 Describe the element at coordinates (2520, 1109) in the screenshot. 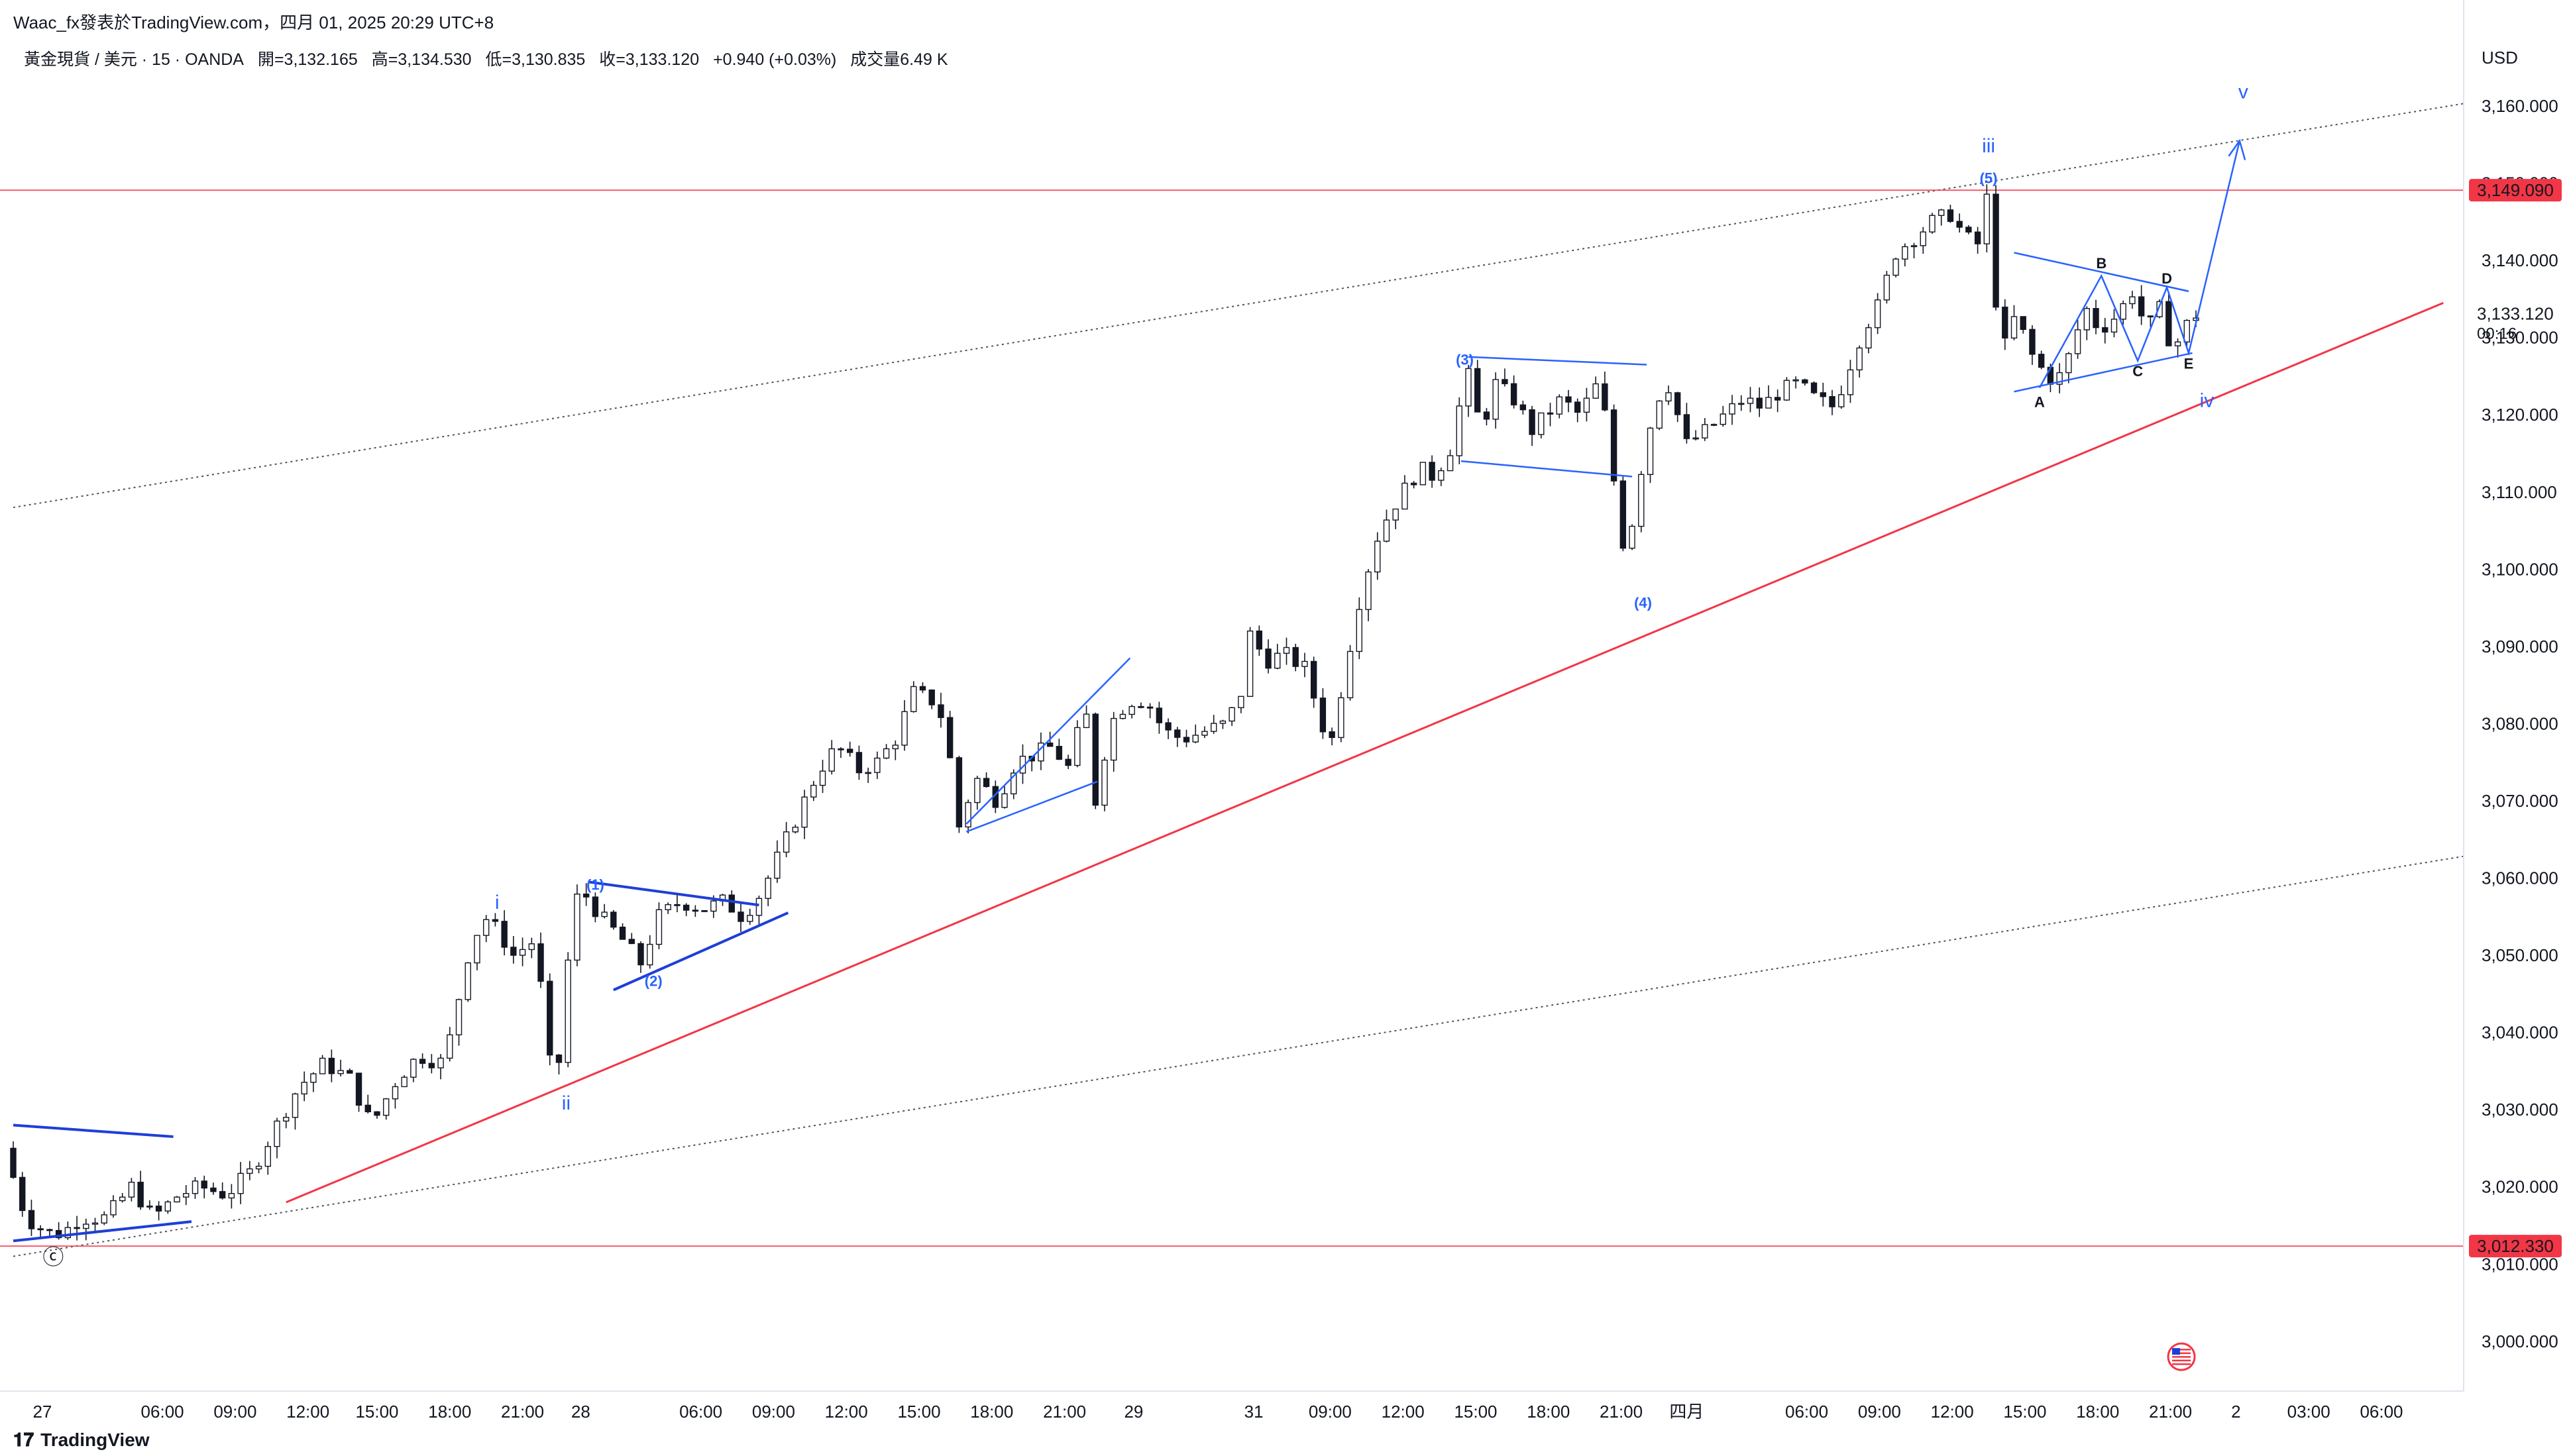

I see `y-tick-label: 3,030.000` at that location.